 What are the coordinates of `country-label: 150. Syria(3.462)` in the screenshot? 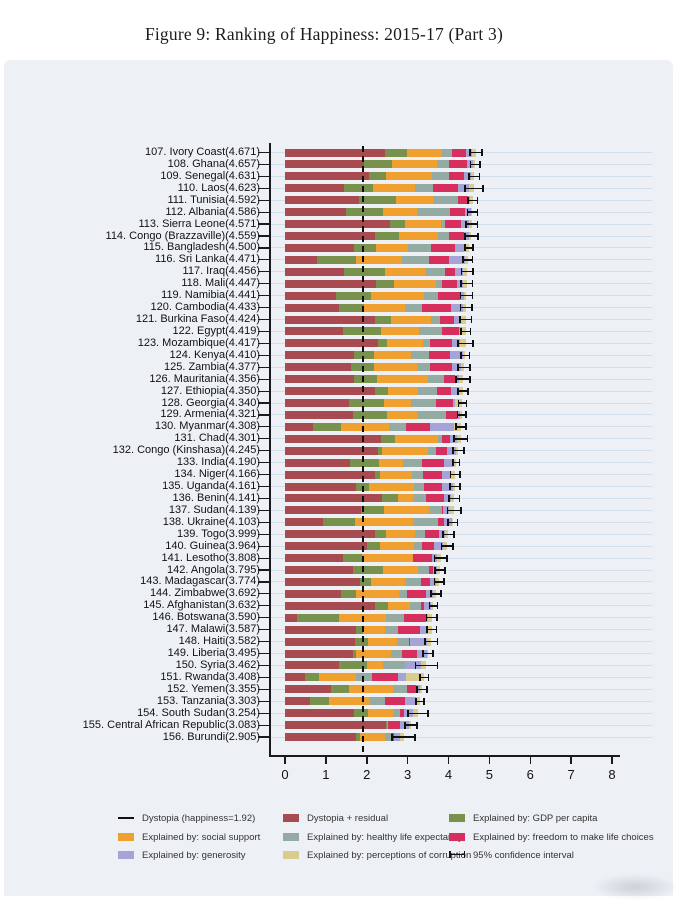 It's located at (140, 665).